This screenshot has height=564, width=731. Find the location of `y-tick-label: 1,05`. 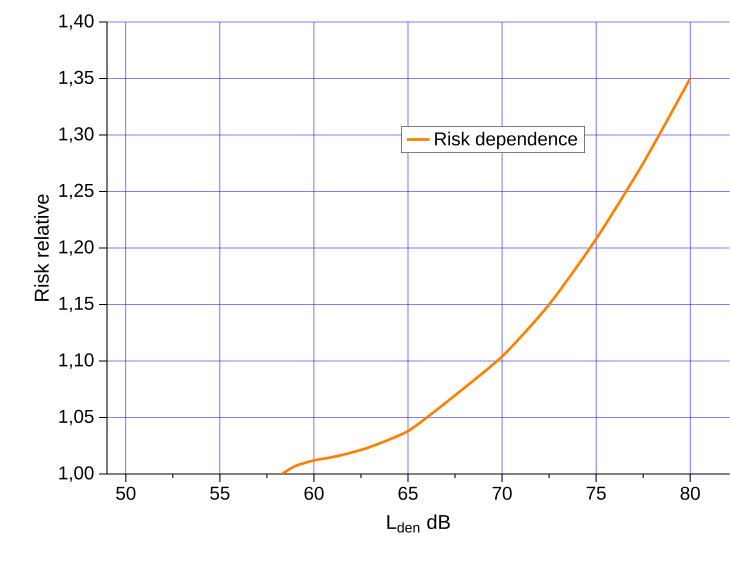

y-tick-label: 1,05 is located at coordinates (76, 418).